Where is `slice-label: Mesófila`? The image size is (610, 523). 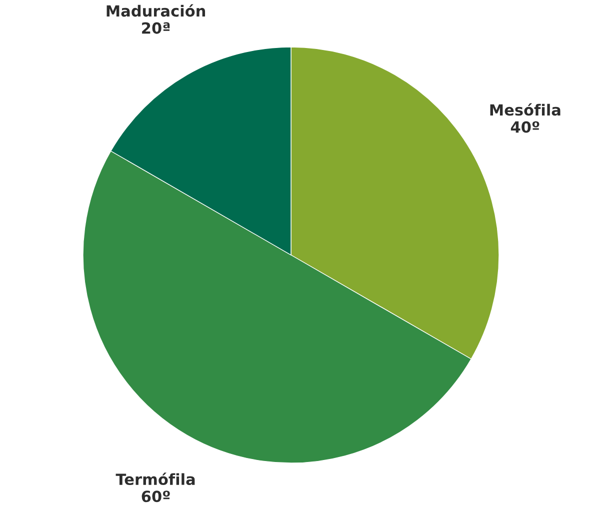
slice-label: Mesófila is located at coordinates (525, 109).